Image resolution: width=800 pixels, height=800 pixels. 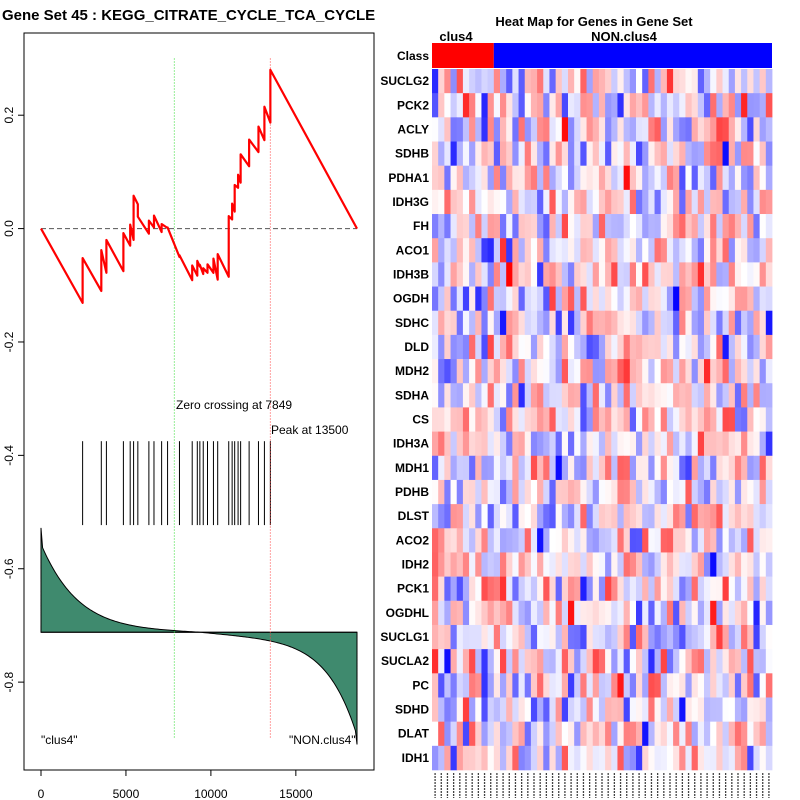 What do you see at coordinates (175, 785) in the screenshot?
I see `x-axis: 0 5000 10000 15000` at bounding box center [175, 785].